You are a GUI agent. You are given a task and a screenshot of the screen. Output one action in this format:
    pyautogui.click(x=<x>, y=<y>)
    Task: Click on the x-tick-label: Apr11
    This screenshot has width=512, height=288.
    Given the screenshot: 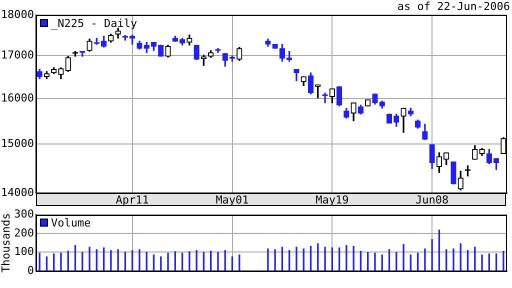 What is the action you would take?
    pyautogui.click(x=132, y=199)
    